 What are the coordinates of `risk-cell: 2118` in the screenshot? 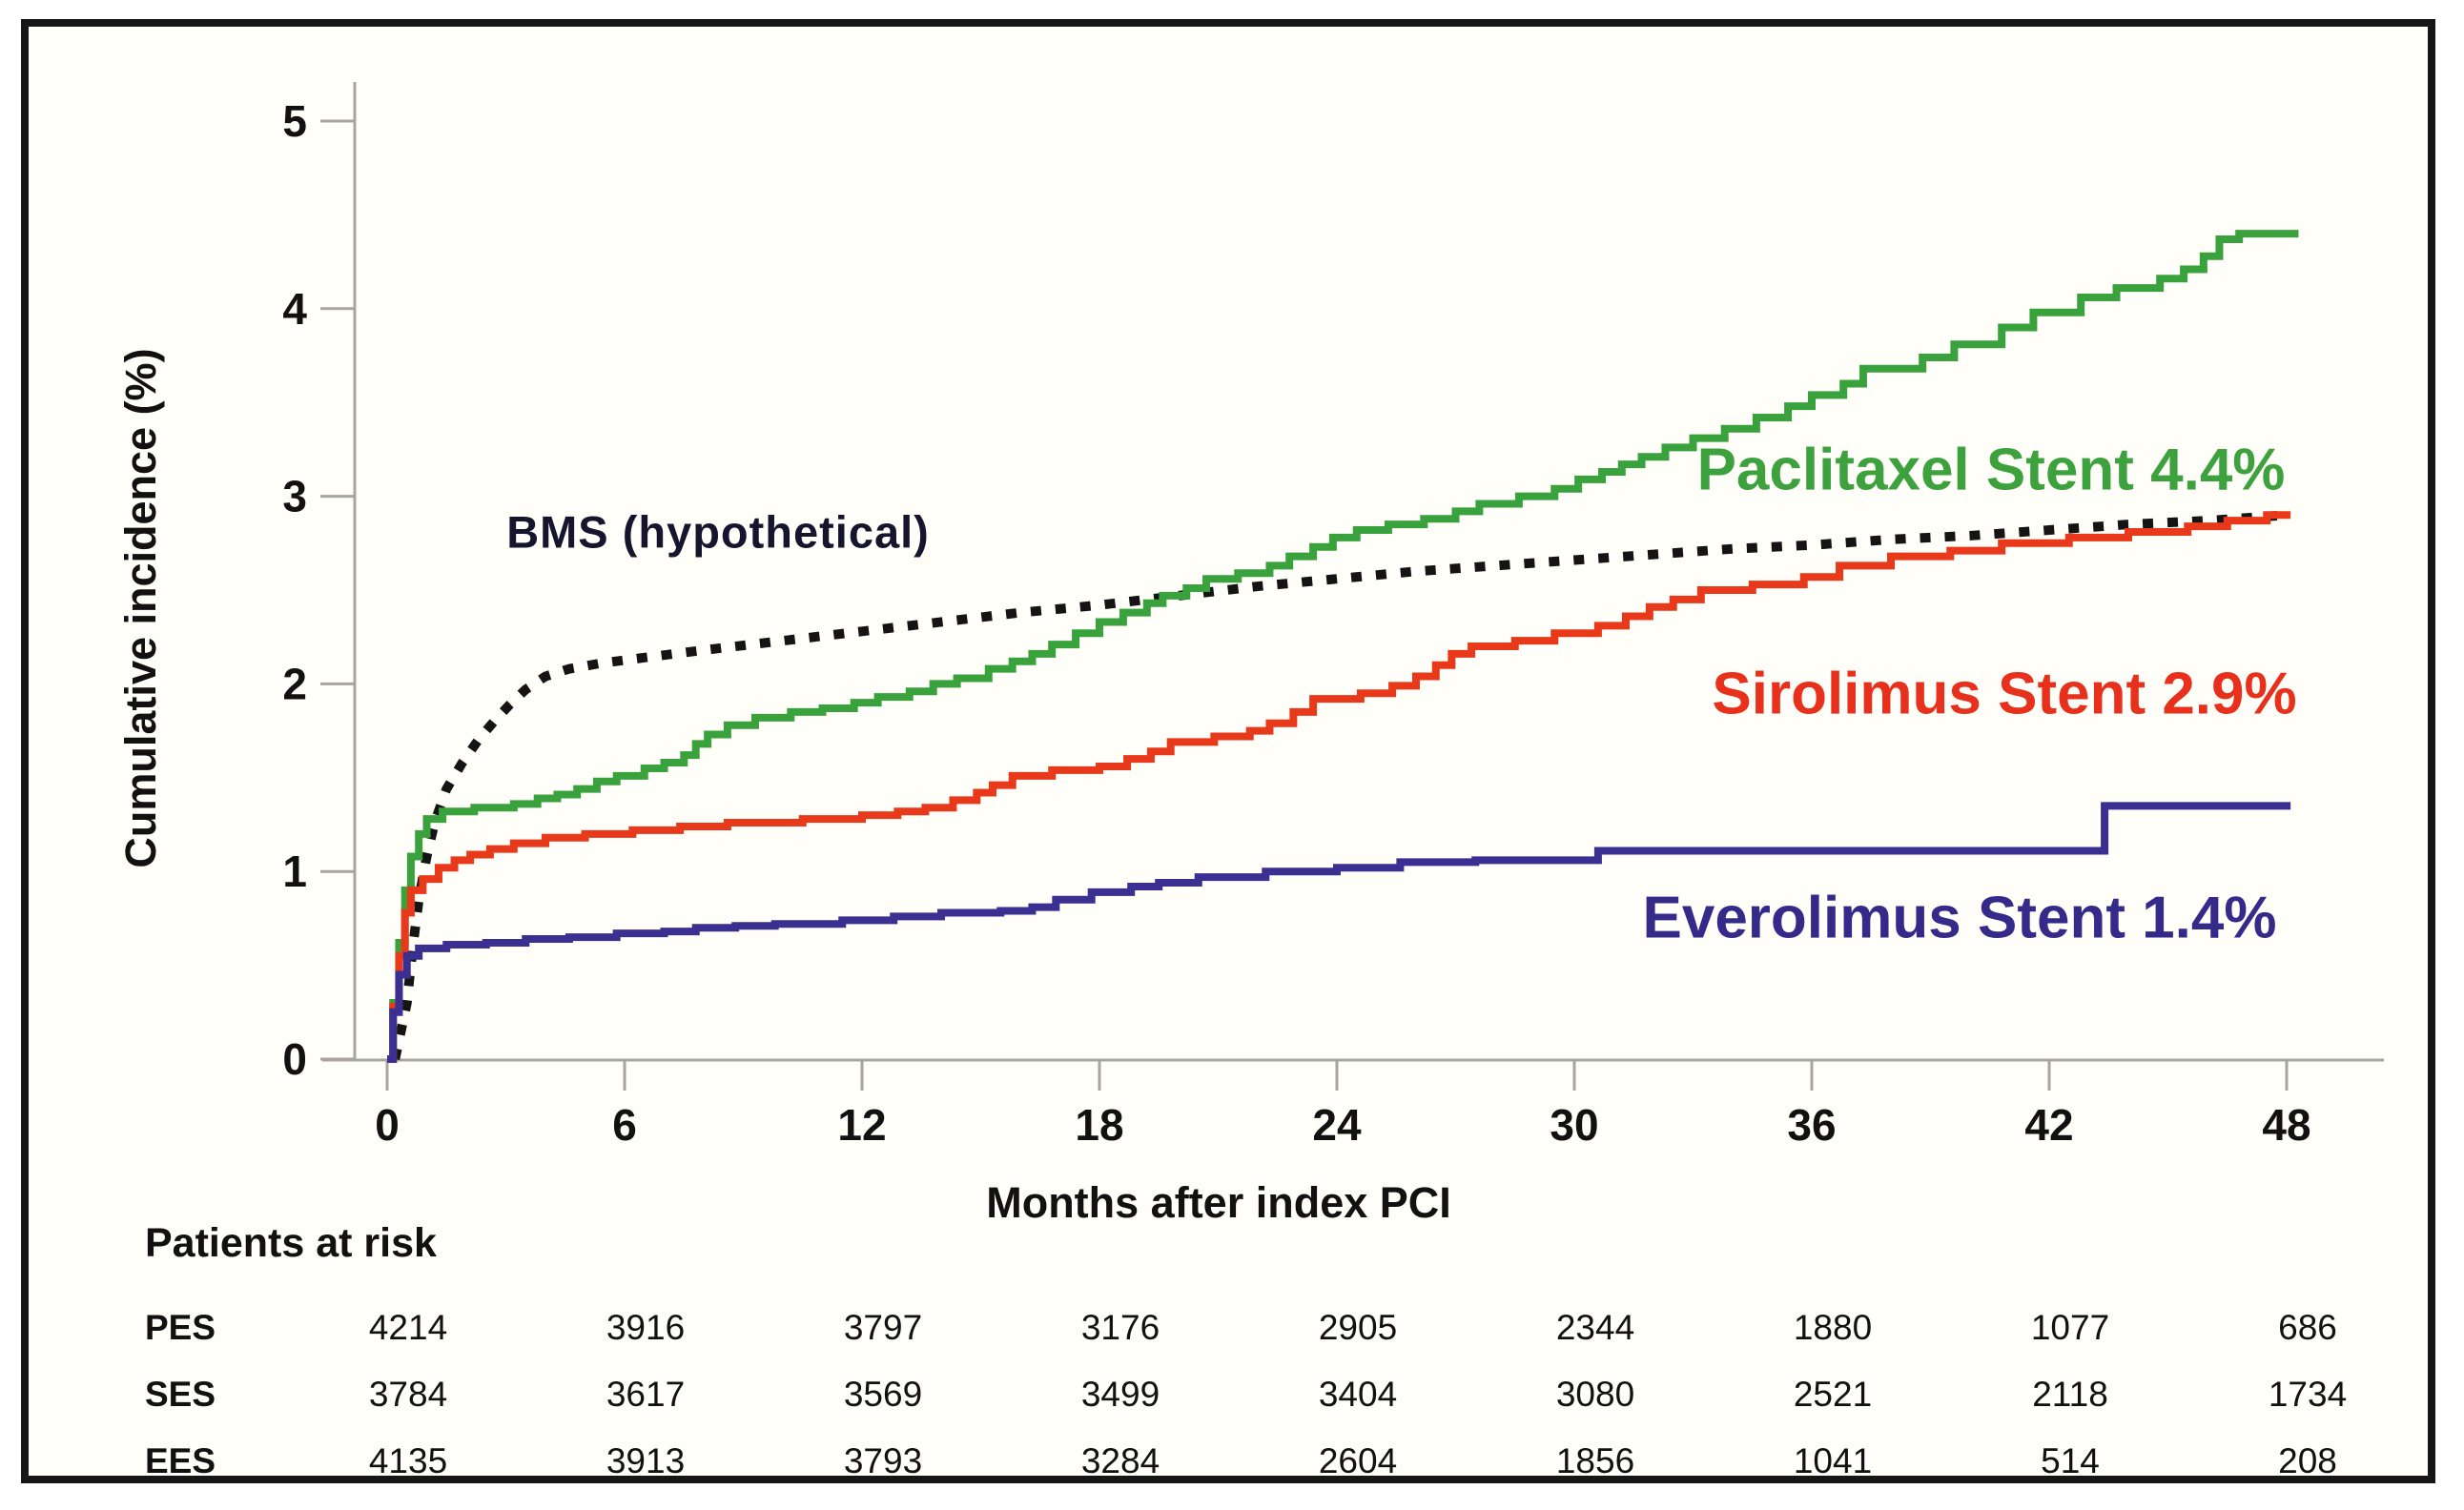 It's located at (2070, 1394).